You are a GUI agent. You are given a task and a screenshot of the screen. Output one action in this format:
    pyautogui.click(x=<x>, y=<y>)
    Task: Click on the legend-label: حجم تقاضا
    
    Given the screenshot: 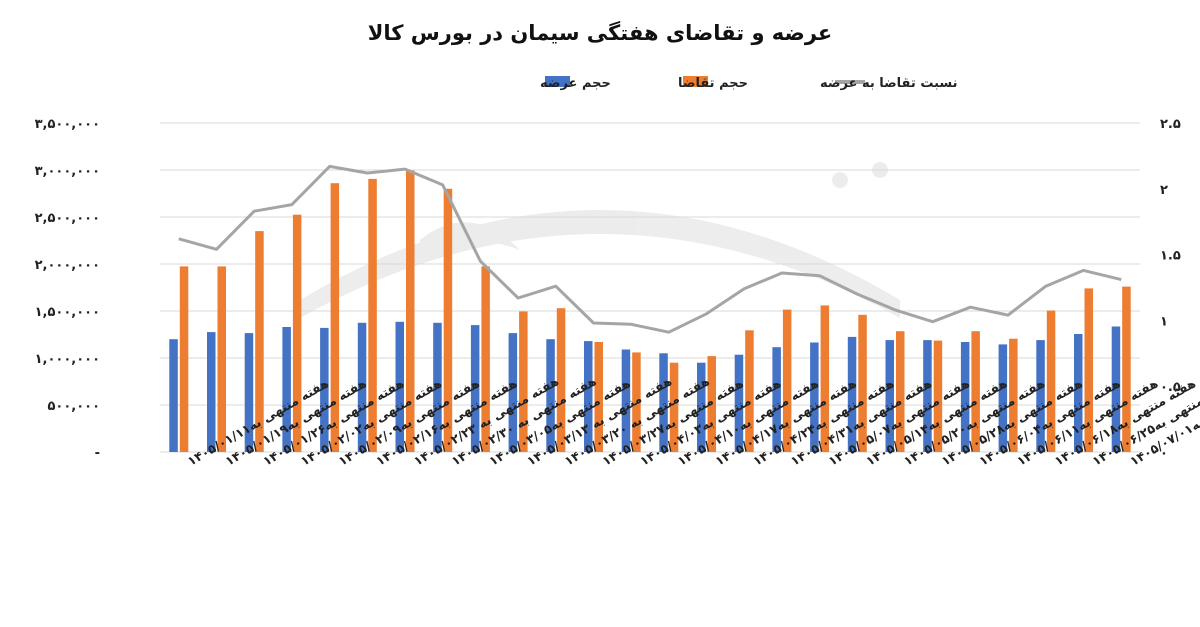 What is the action you would take?
    pyautogui.click(x=713, y=83)
    